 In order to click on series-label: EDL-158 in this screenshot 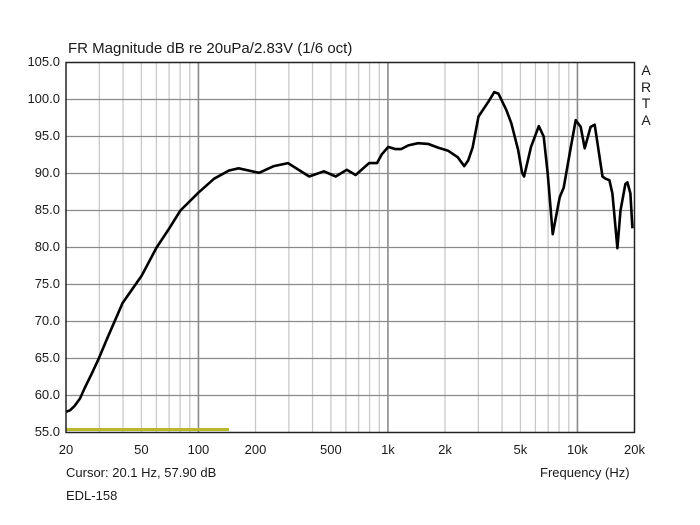, I will do `click(92, 495)`.